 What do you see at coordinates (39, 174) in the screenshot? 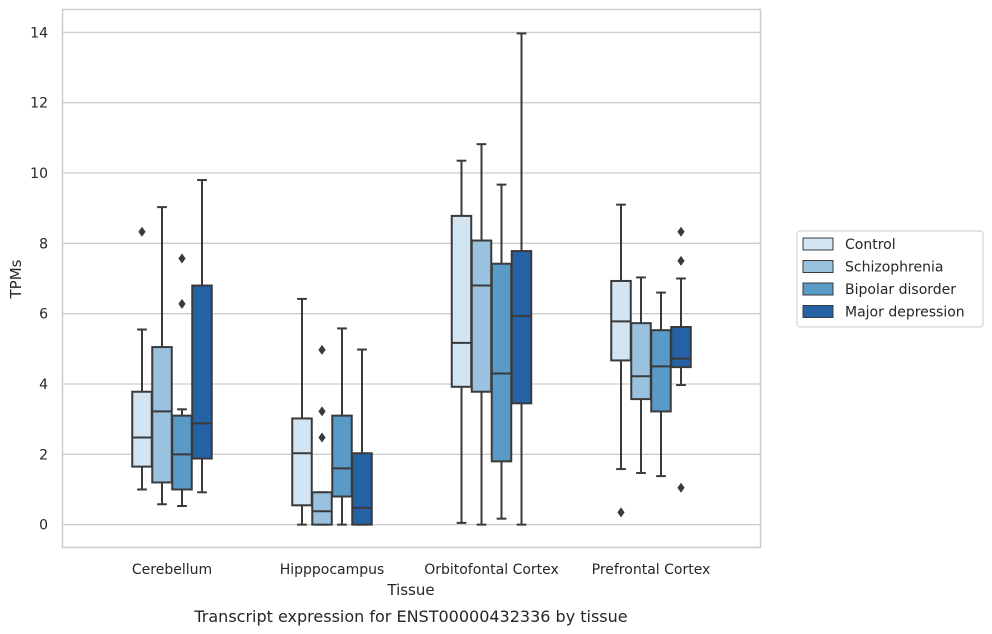
I see `y-tick-label: 10` at bounding box center [39, 174].